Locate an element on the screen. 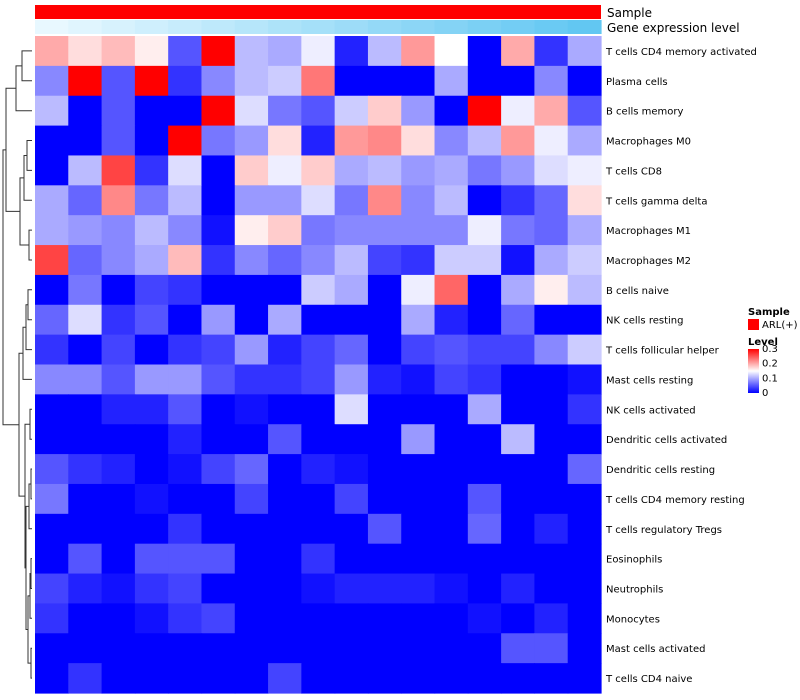  row-label: Monocytes is located at coordinates (633, 619).